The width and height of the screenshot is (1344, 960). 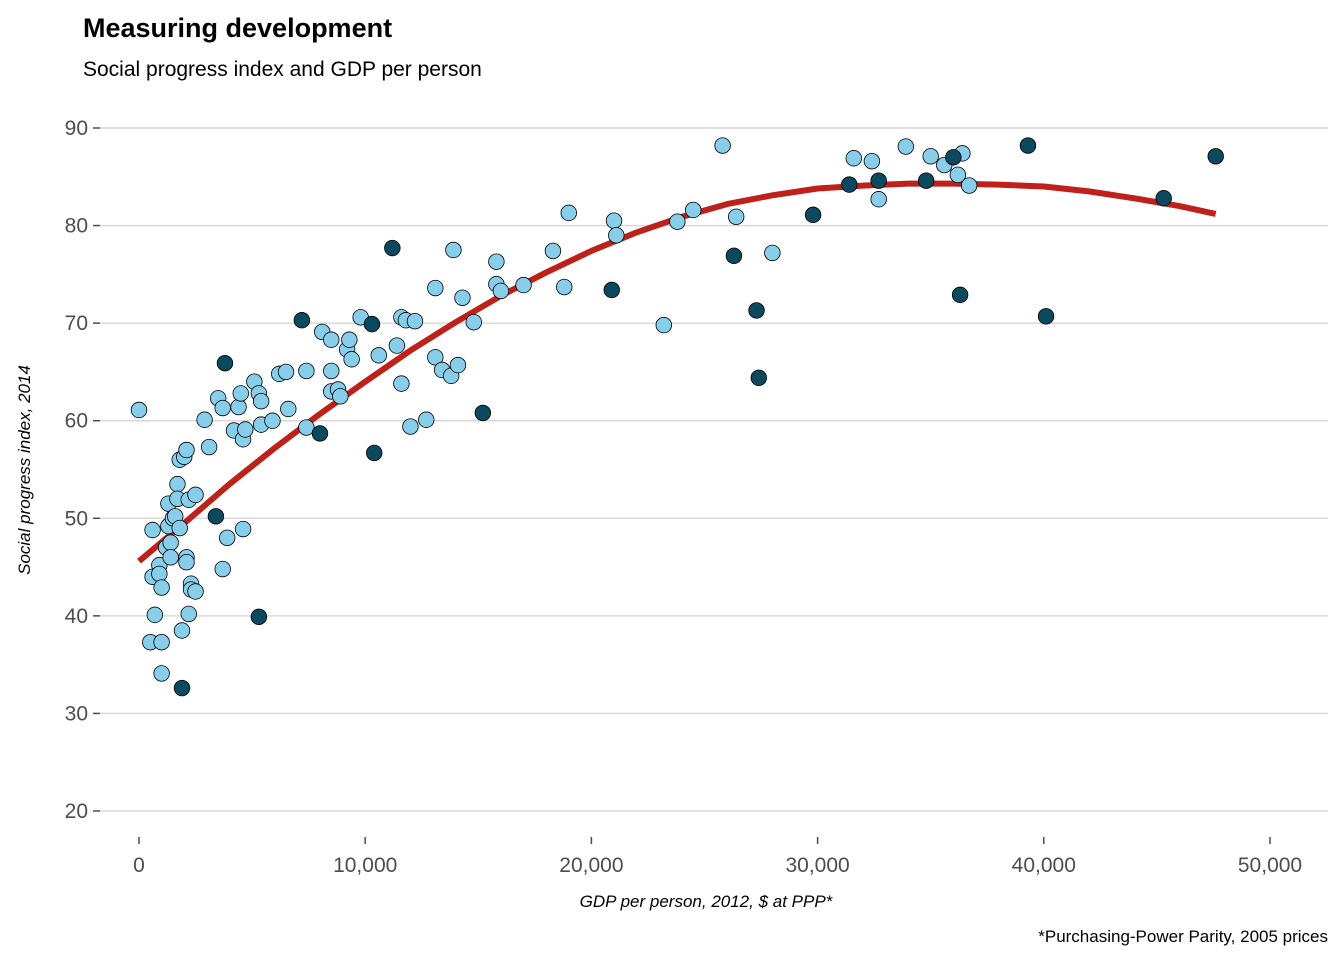 What do you see at coordinates (76, 616) in the screenshot?
I see `y-tick-label: 40` at bounding box center [76, 616].